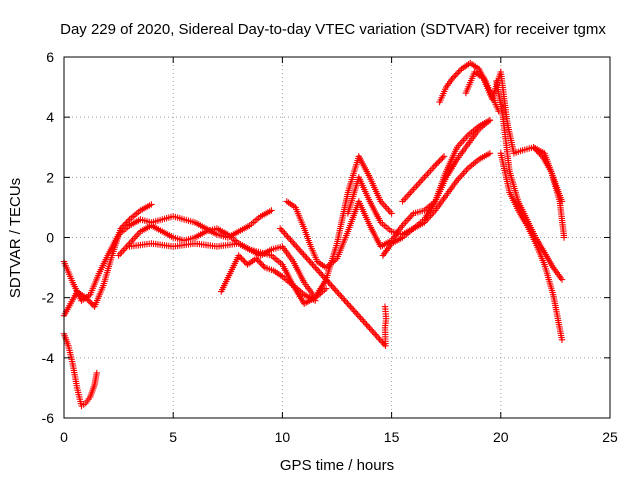 The height and width of the screenshot is (480, 640). I want to click on x-axis-title: GPS time / hours, so click(337, 465).